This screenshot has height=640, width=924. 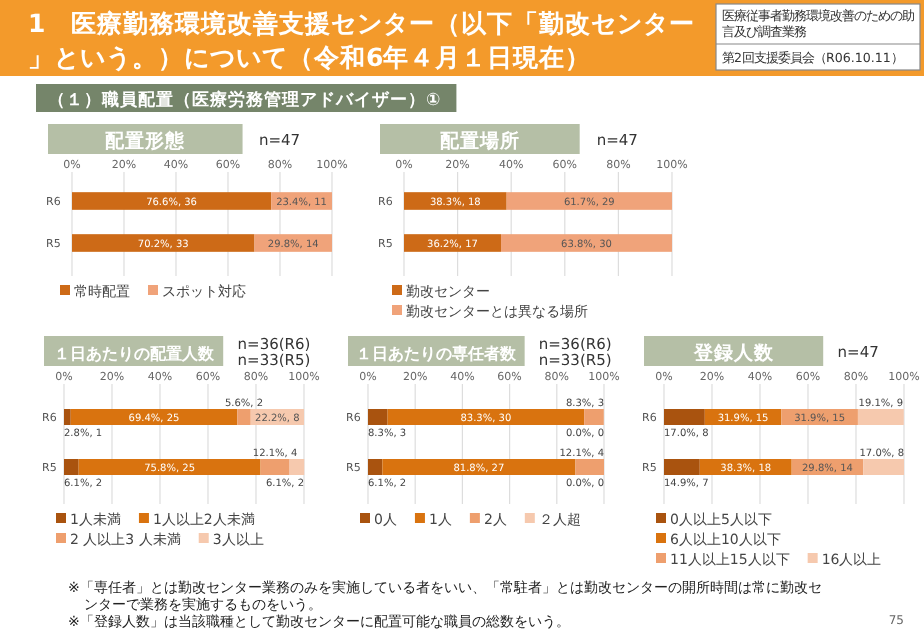 I want to click on text: 1 医療勤務環境改善支援センター（以下「勤改センター」という。）について（令和6年４月１日現在）, so click(x=362, y=40).